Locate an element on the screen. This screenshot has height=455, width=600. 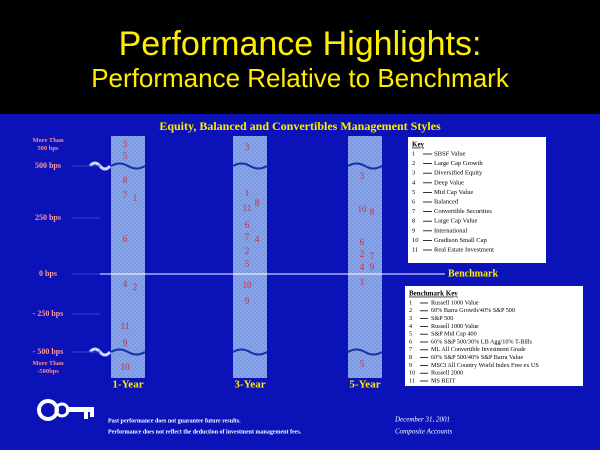
y-tick-label: More Than 500 bps is located at coordinates (48, 144).